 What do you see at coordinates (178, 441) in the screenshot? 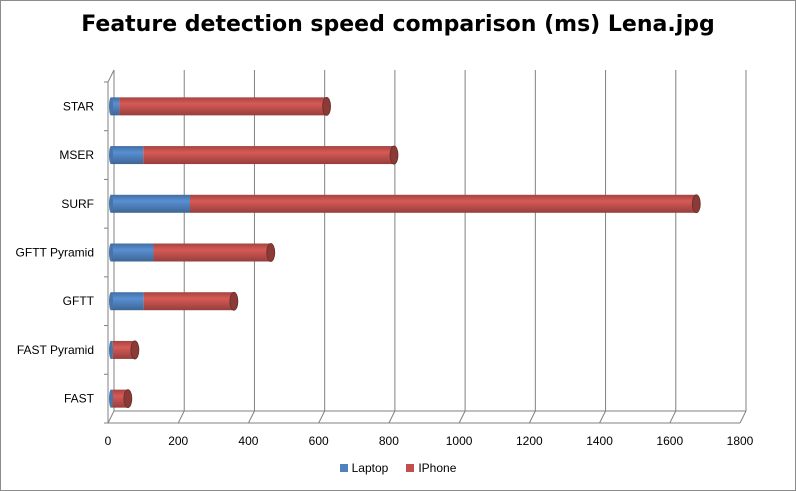
I see `x-tick-label: 200` at bounding box center [178, 441].